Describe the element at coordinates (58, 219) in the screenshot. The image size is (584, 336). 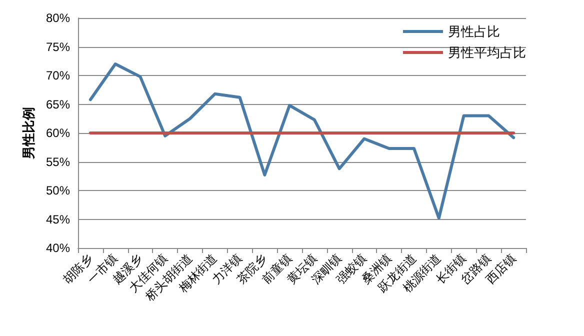
I see `y-tick-label: 45%` at that location.